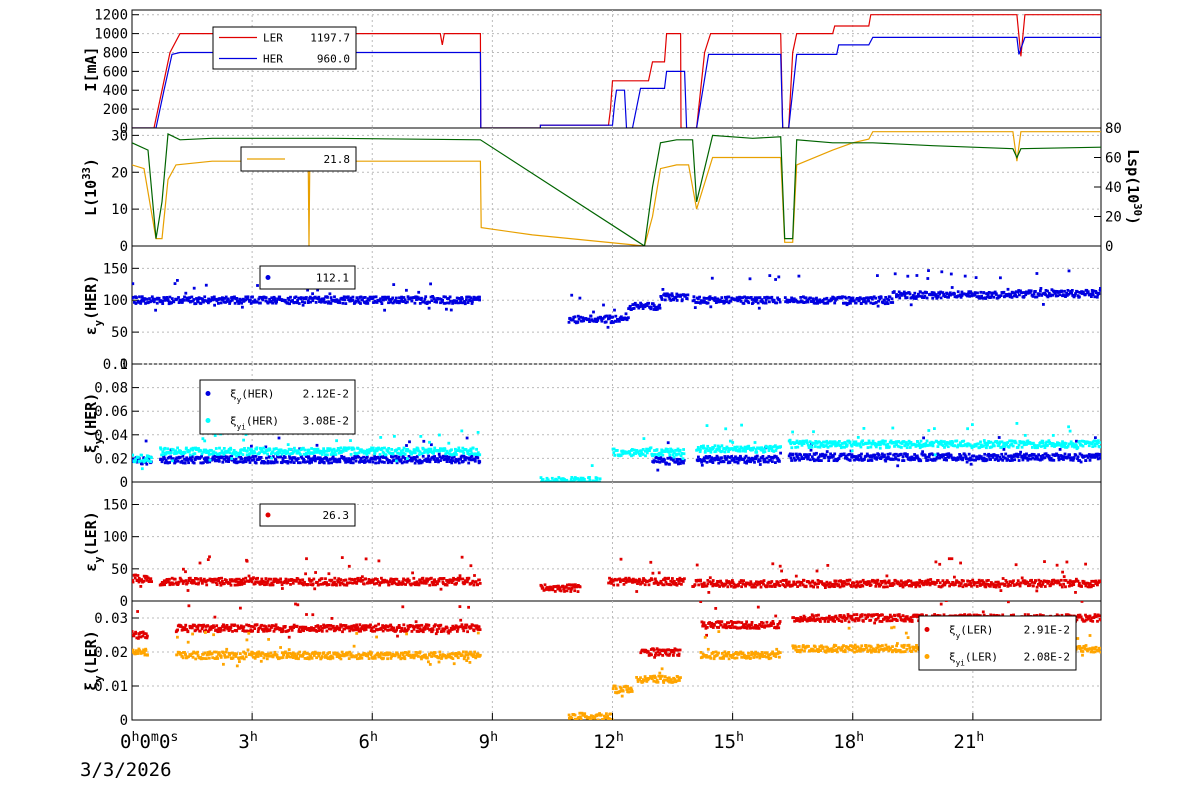 This screenshot has width=1200, height=798. Describe the element at coordinates (616, 299) in the screenshot. I see `panel-data` at that location.